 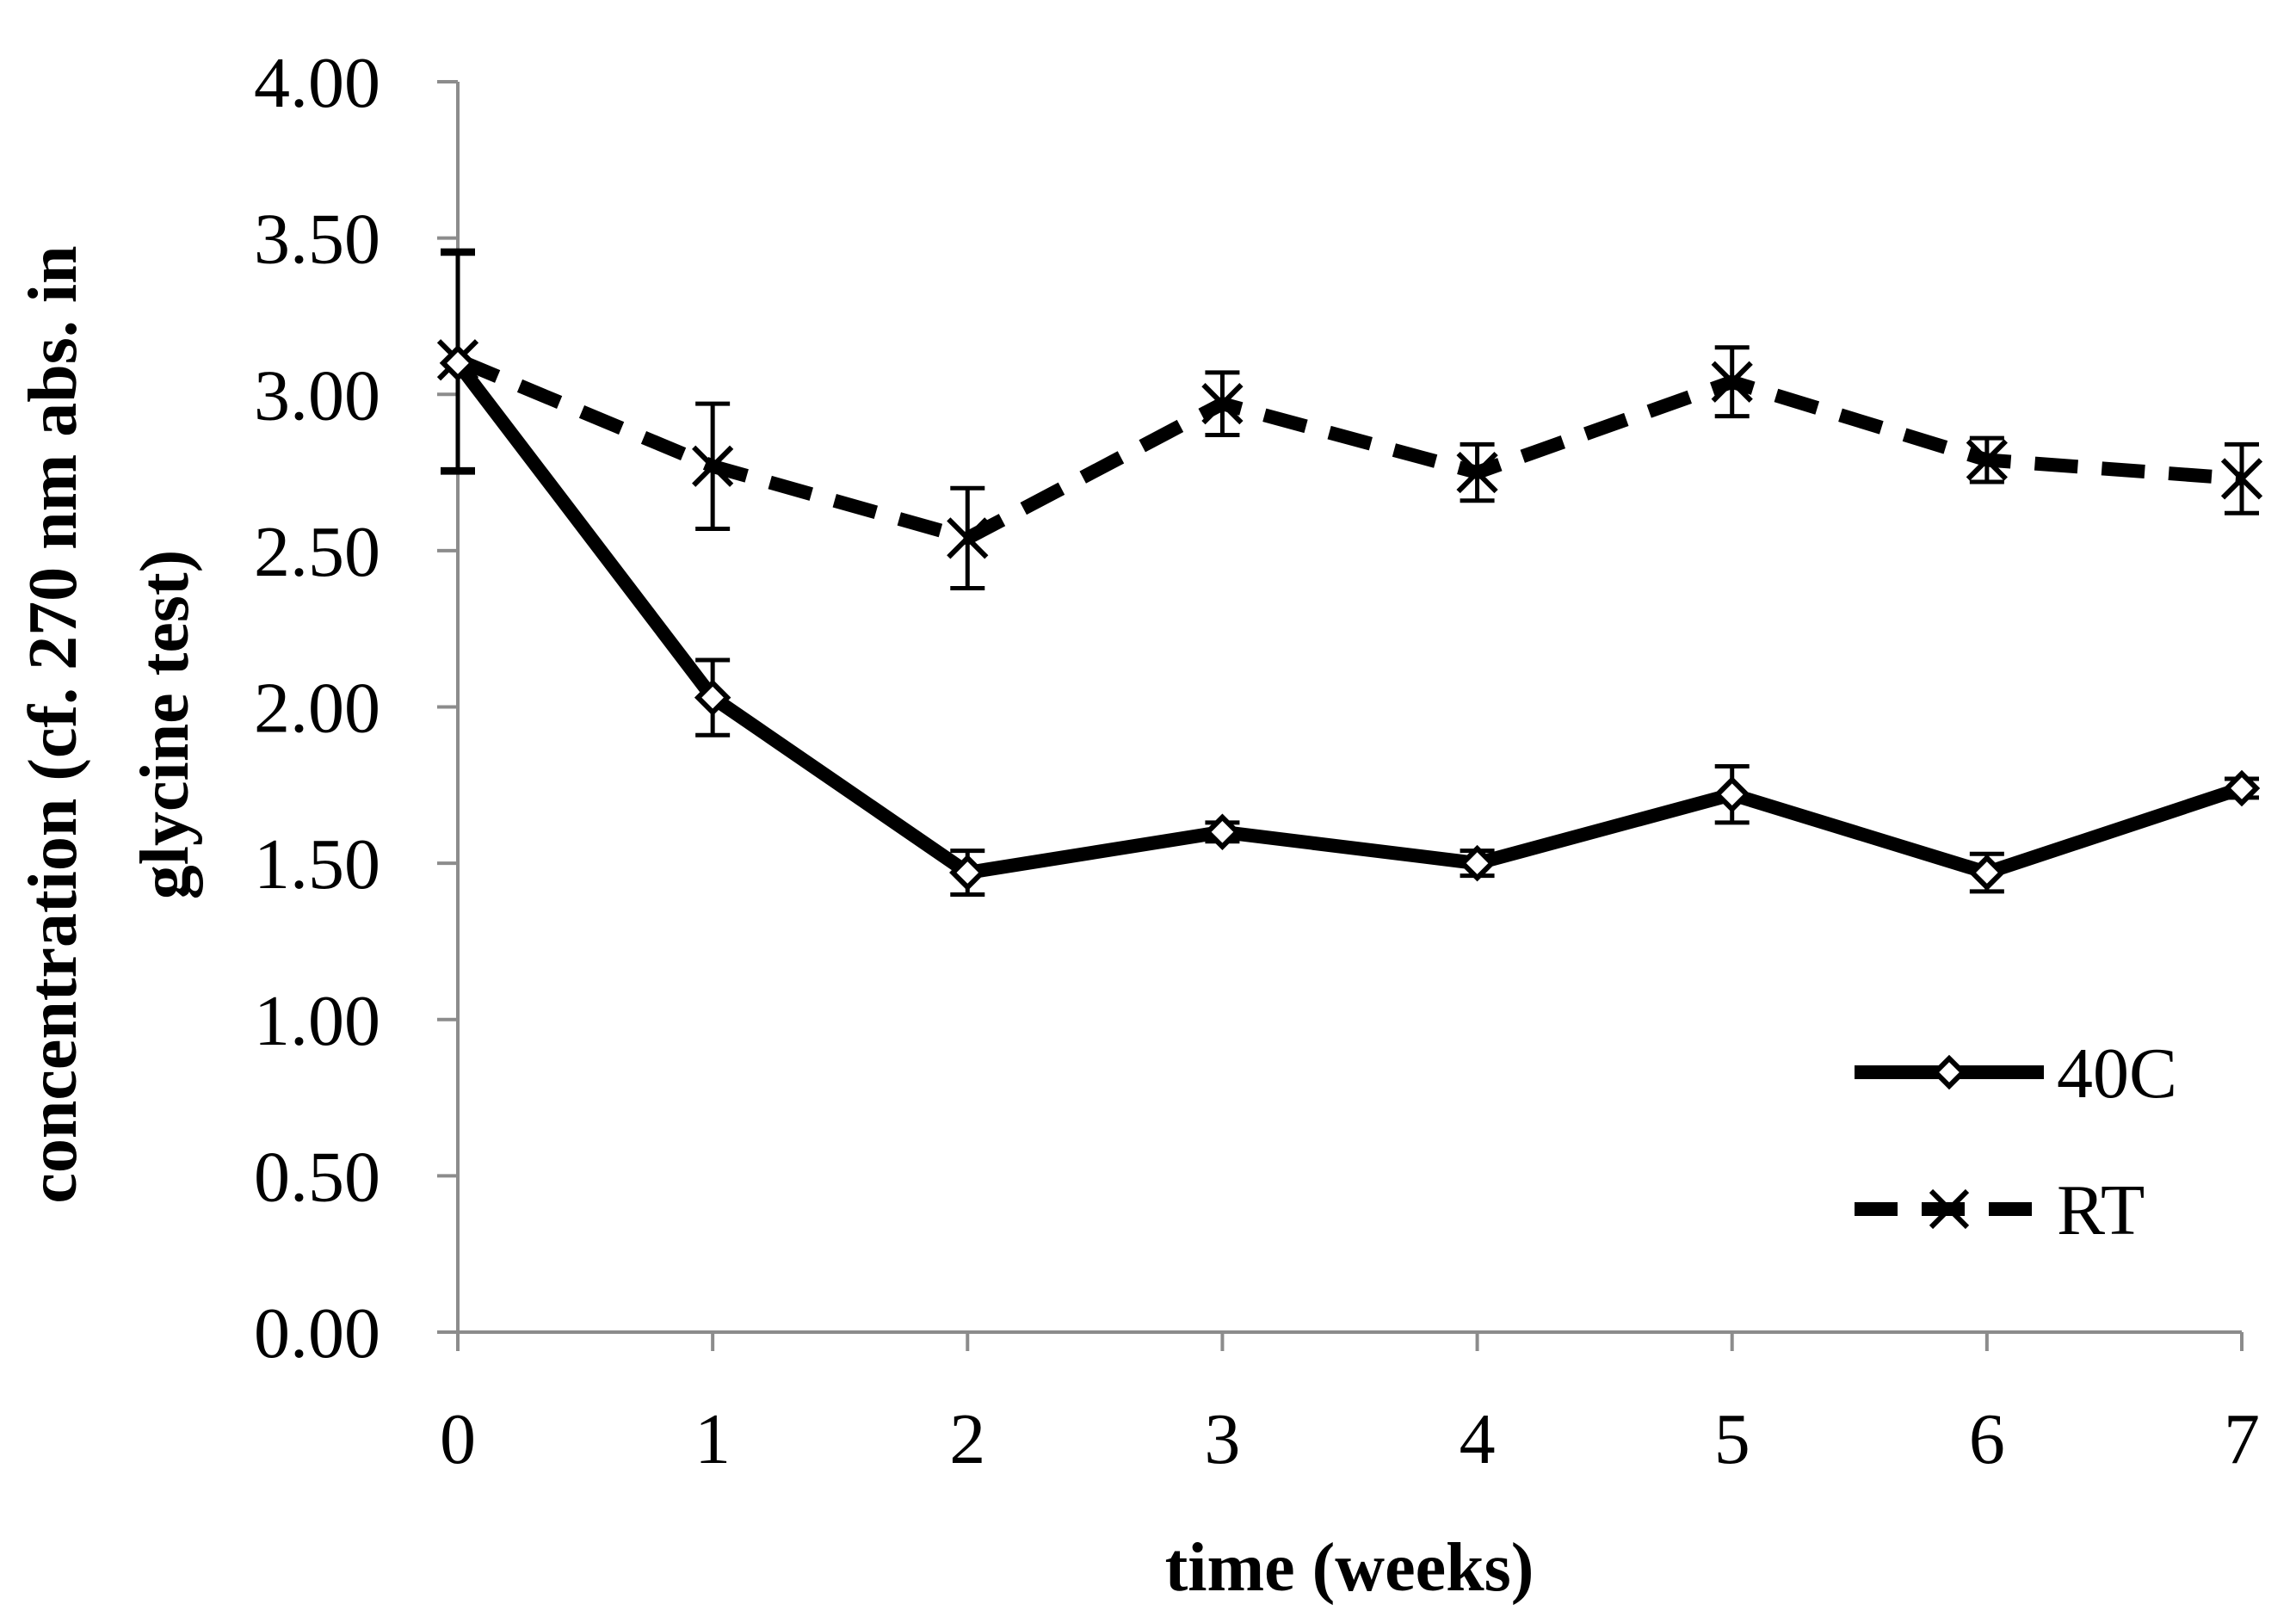 What do you see at coordinates (317, 83) in the screenshot?
I see `y-tick-label: 4.00` at bounding box center [317, 83].